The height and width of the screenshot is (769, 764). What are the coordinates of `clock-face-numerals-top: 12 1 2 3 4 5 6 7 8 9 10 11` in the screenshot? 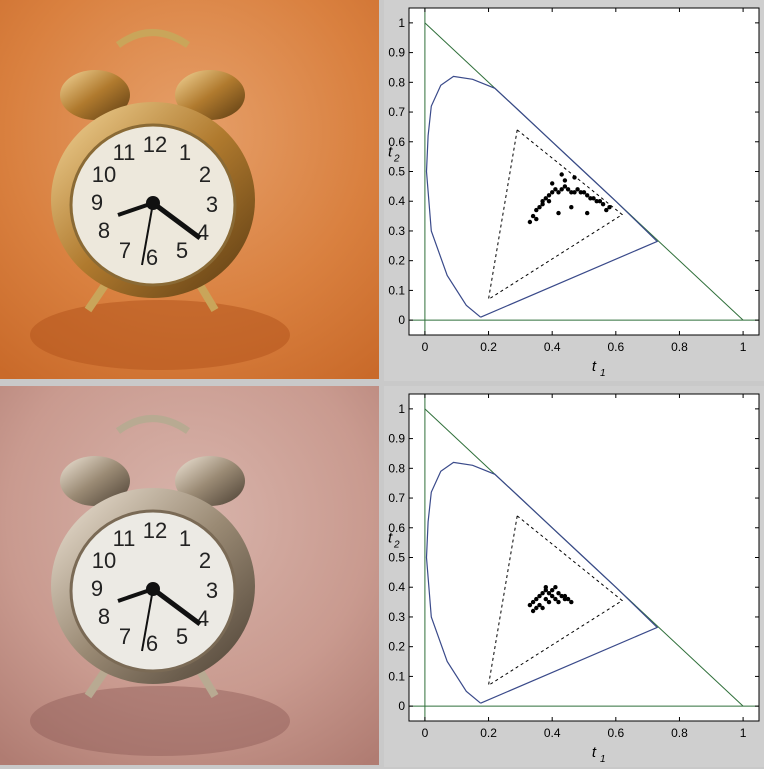 It's located at (154, 201).